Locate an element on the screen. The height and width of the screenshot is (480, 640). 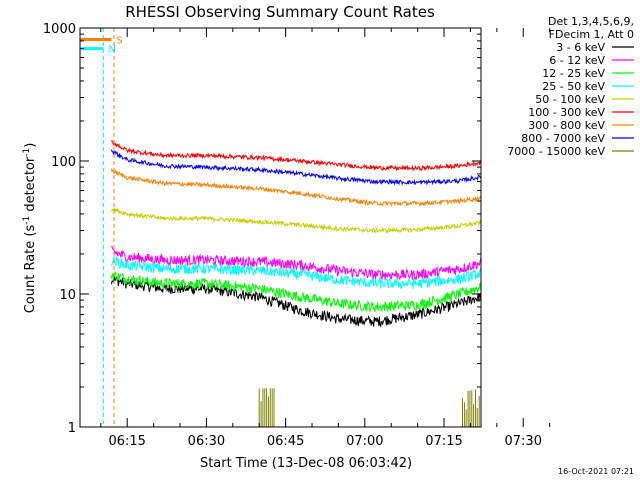
x-tick-label: 06:30 is located at coordinates (206, 441).